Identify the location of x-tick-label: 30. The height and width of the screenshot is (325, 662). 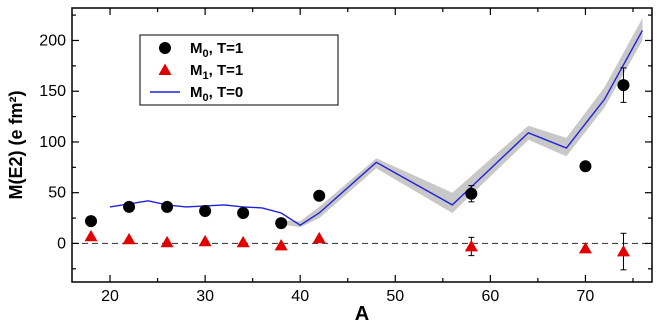
(205, 296).